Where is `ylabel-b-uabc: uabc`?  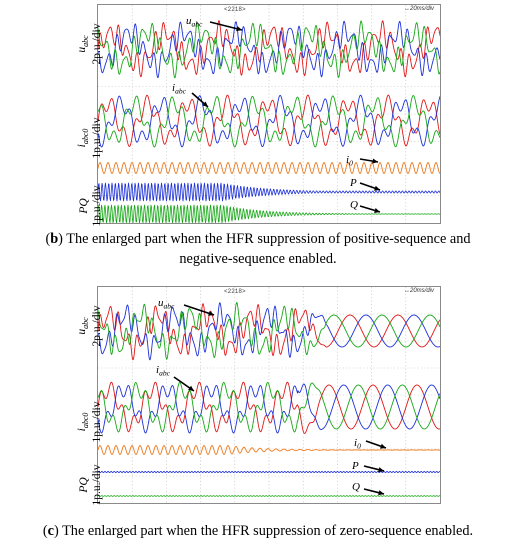 ylabel-b-uabc: uabc is located at coordinates (83, 44).